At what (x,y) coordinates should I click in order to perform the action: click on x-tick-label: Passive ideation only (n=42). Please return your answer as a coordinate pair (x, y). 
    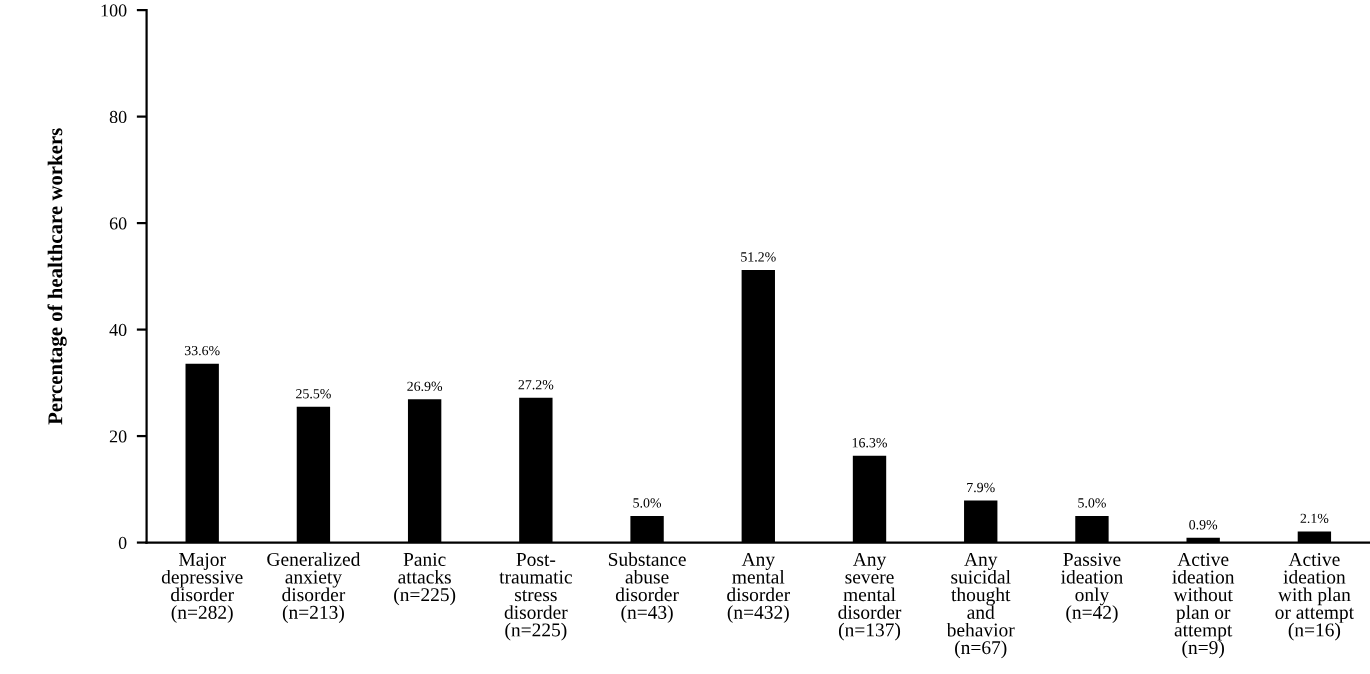
    Looking at the image, I should click on (1092, 587).